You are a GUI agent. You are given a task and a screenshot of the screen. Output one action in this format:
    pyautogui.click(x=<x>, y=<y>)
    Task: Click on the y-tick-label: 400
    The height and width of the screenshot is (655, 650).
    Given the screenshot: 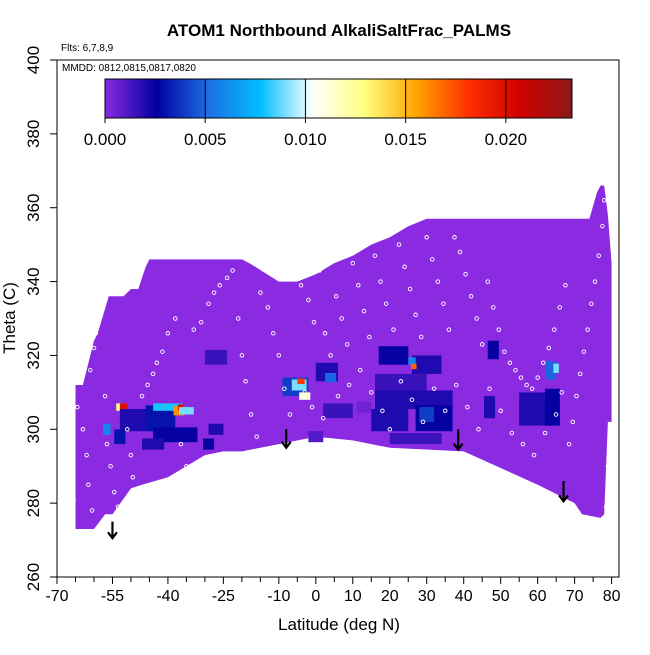 What is the action you would take?
    pyautogui.click(x=33, y=60)
    